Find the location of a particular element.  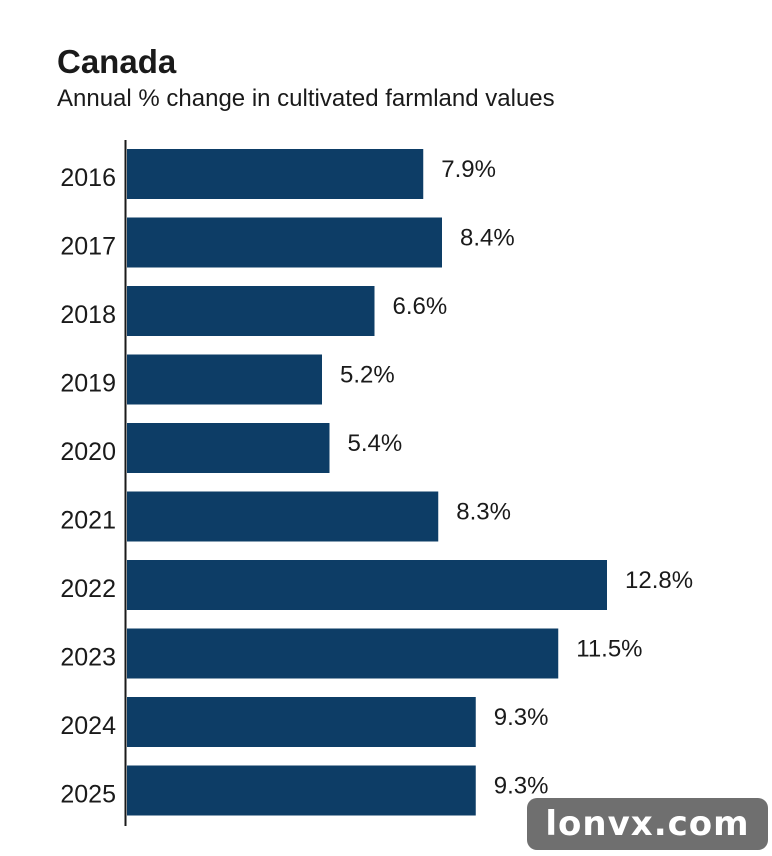

bar-2020 is located at coordinates (228, 448).